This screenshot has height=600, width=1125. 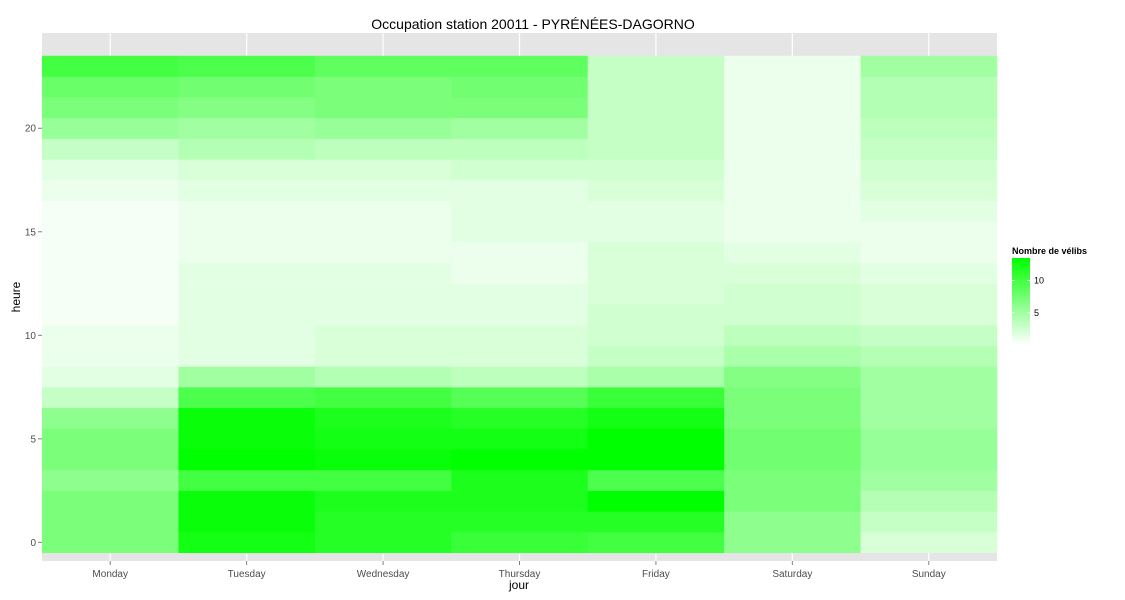 I want to click on y-axis: 0 5 10 15 20, so click(x=33, y=336).